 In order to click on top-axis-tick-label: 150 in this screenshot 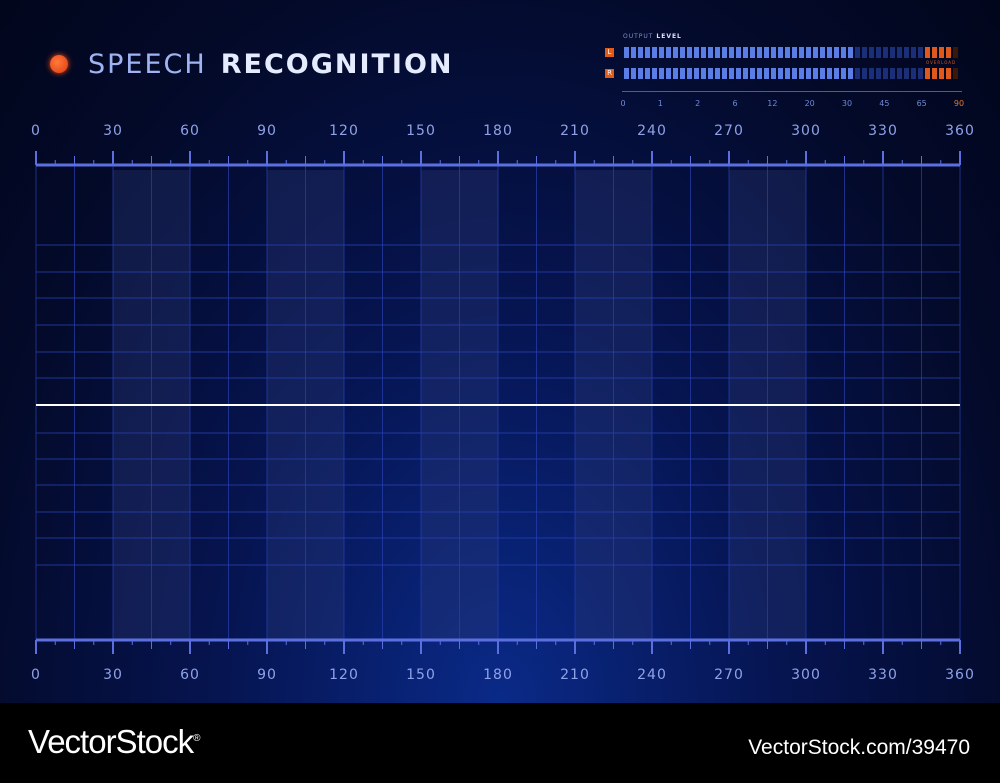, I will do `click(421, 131)`.